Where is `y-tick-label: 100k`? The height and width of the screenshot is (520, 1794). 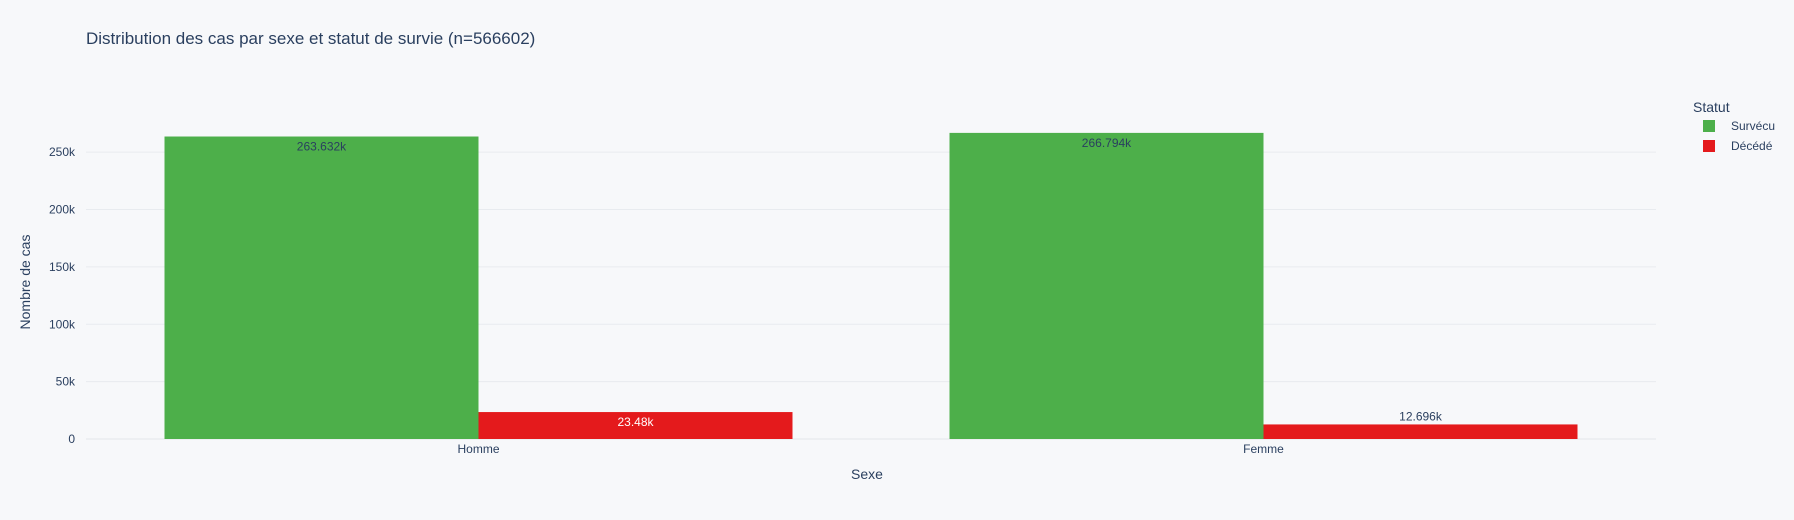
y-tick-label: 100k is located at coordinates (62, 324).